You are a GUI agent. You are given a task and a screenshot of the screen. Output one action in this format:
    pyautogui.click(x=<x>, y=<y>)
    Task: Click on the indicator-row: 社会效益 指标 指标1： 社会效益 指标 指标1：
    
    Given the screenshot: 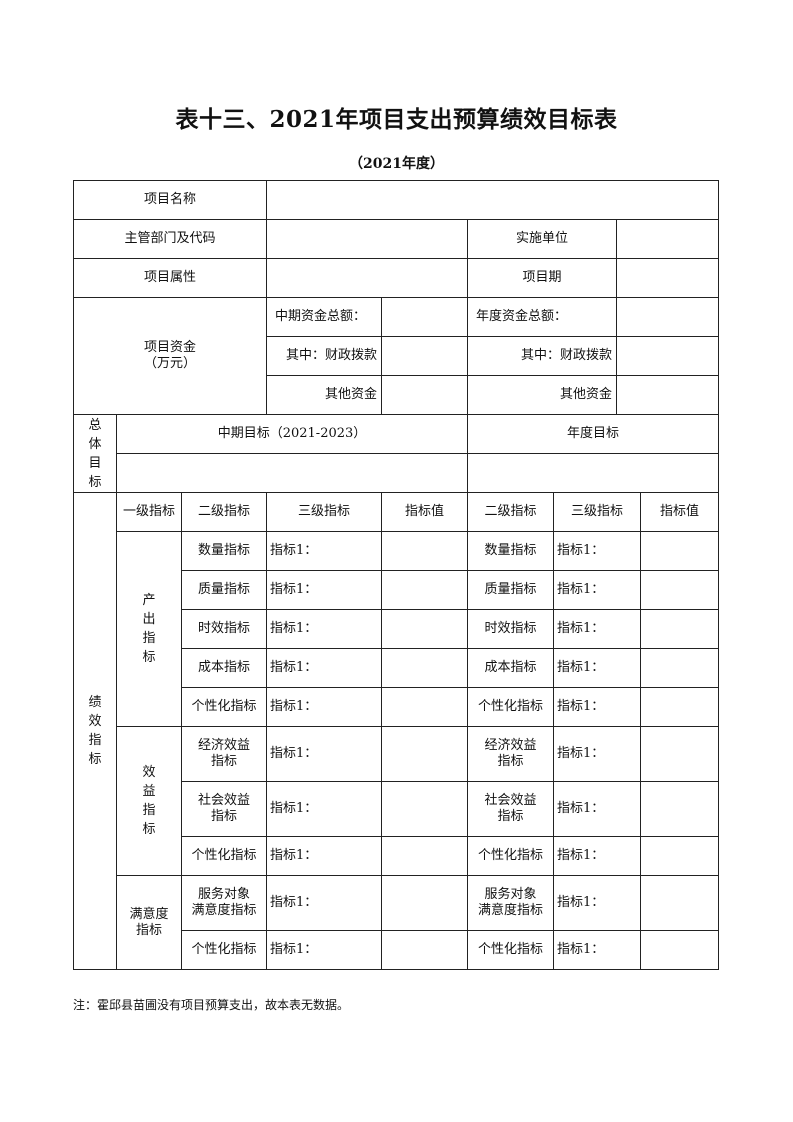 What is the action you would take?
    pyautogui.click(x=397, y=809)
    